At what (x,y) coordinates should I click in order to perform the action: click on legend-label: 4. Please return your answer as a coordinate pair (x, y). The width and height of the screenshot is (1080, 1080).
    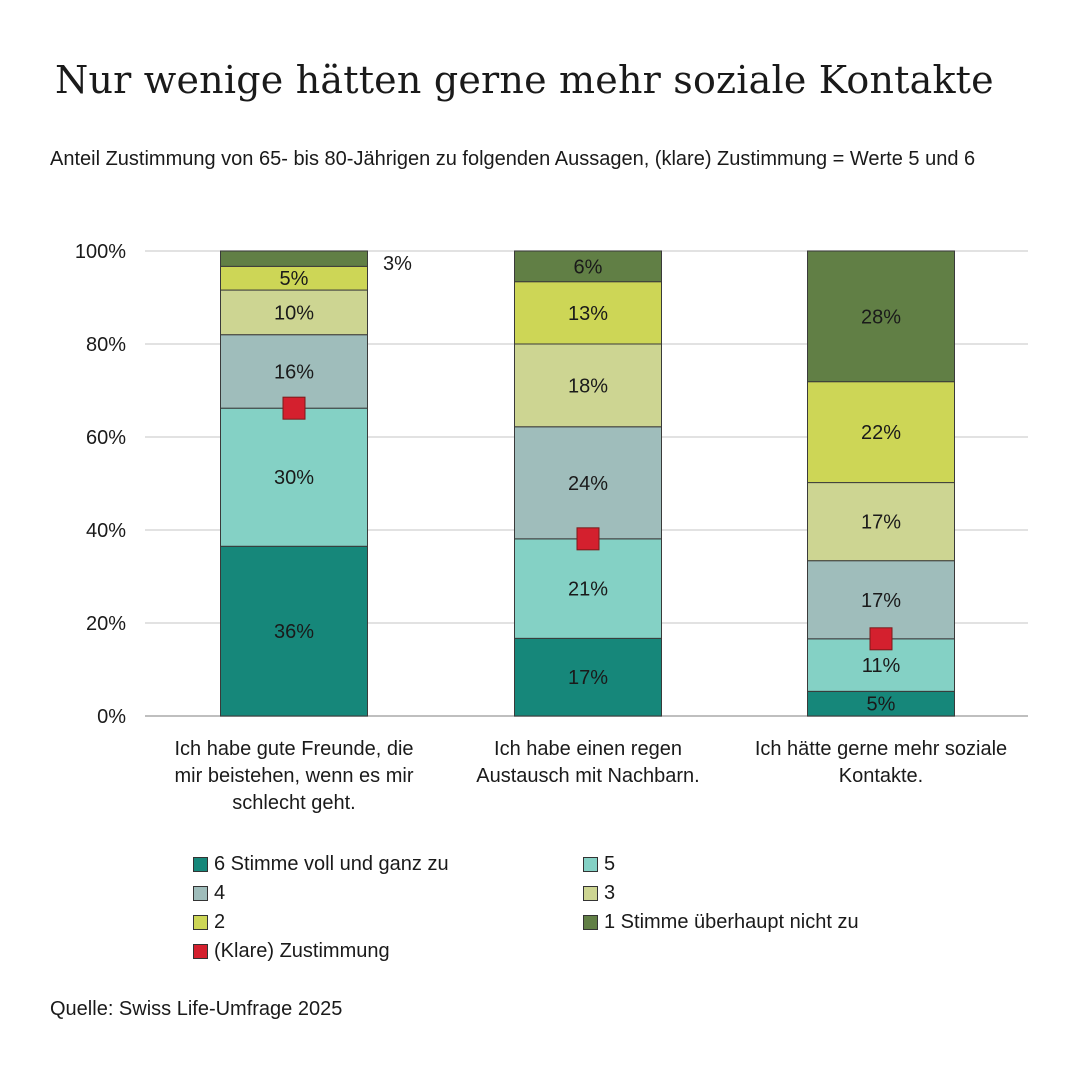
    Looking at the image, I should click on (220, 893).